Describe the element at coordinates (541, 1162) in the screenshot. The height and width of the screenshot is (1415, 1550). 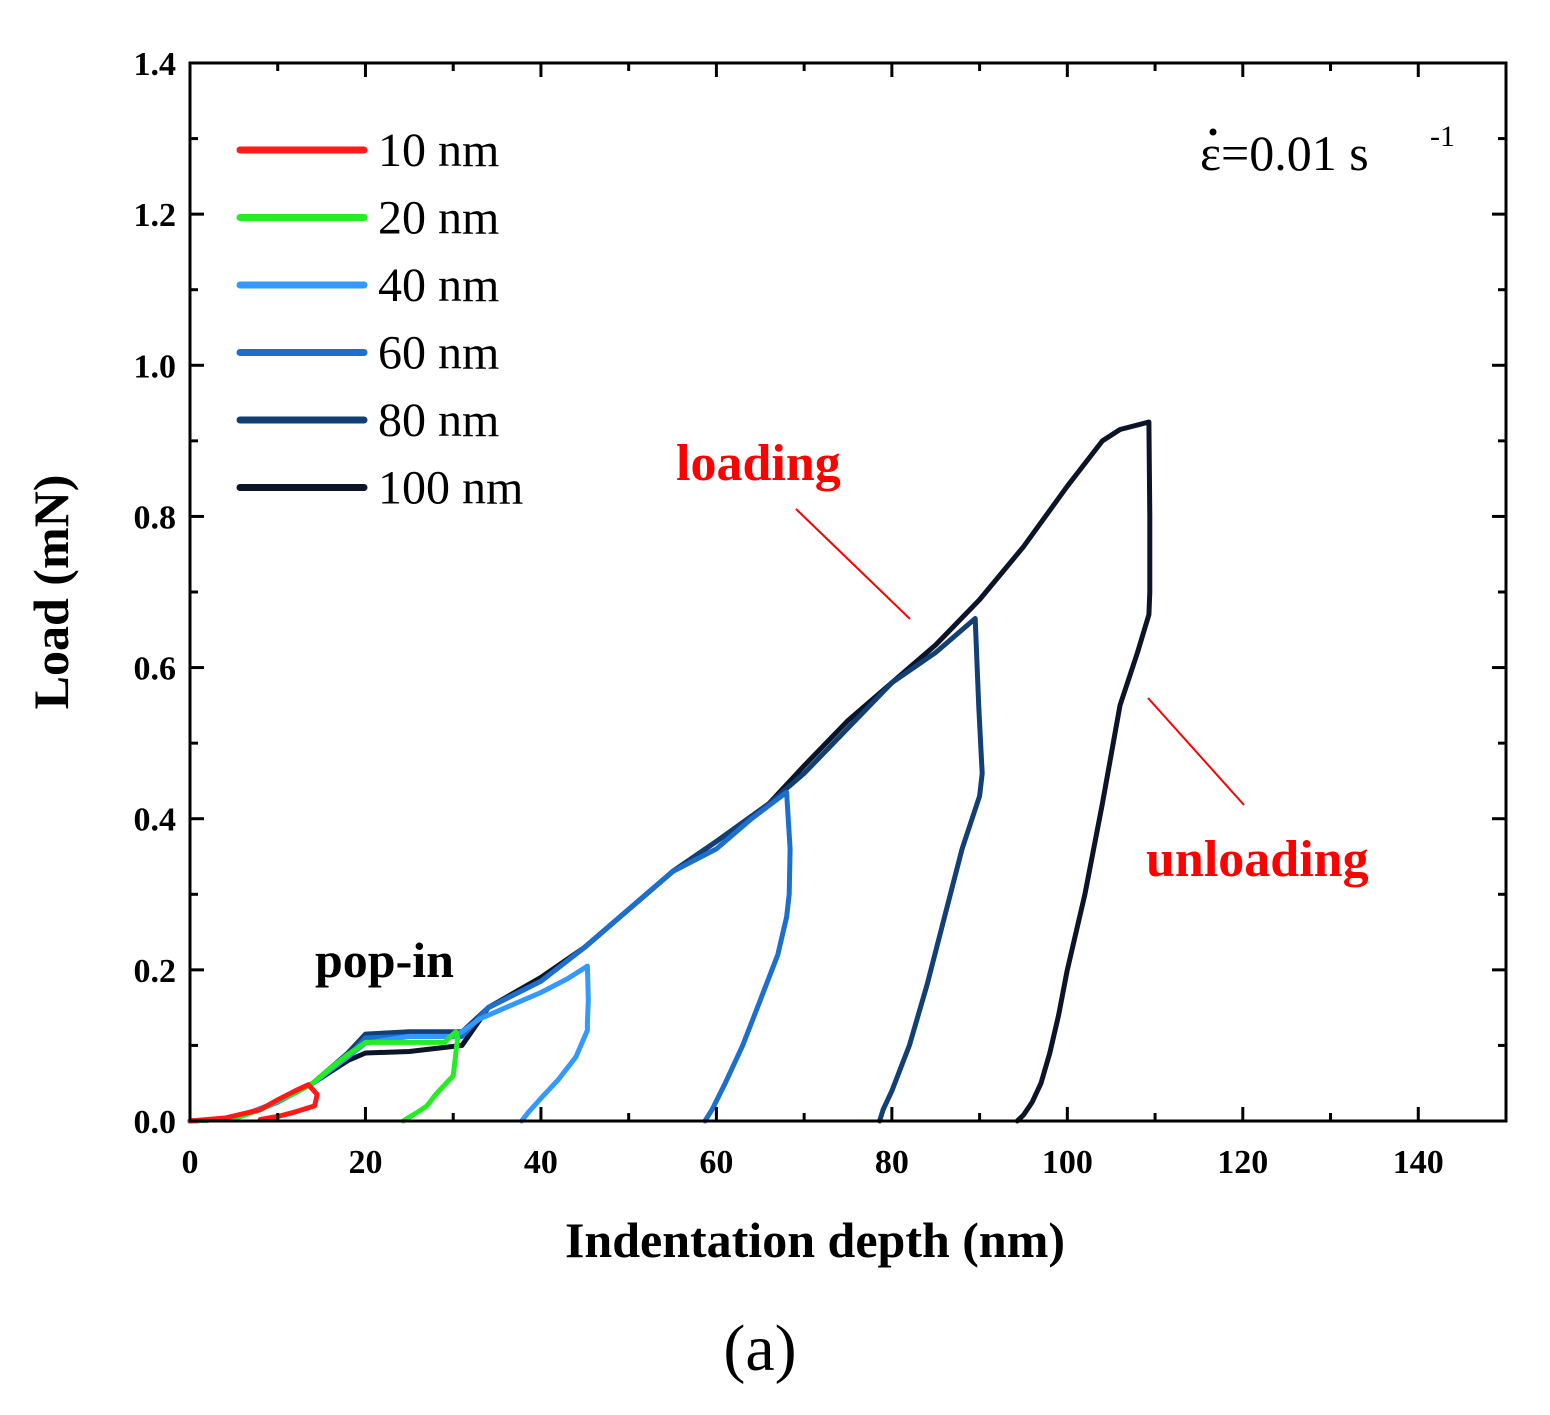
I see `x-tick-label: 40` at that location.